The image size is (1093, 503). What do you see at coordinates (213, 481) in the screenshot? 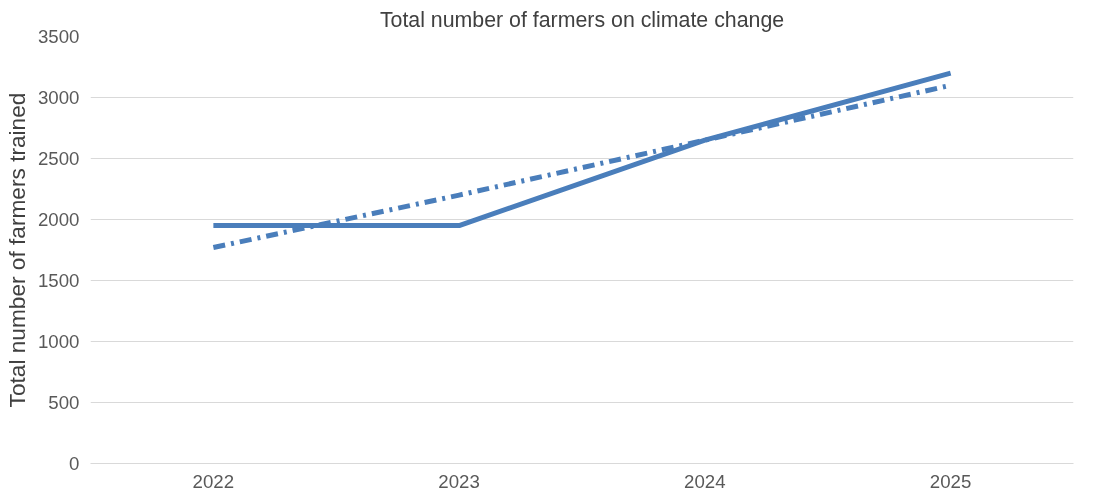
I see `x-tick-label: 2022` at bounding box center [213, 481].